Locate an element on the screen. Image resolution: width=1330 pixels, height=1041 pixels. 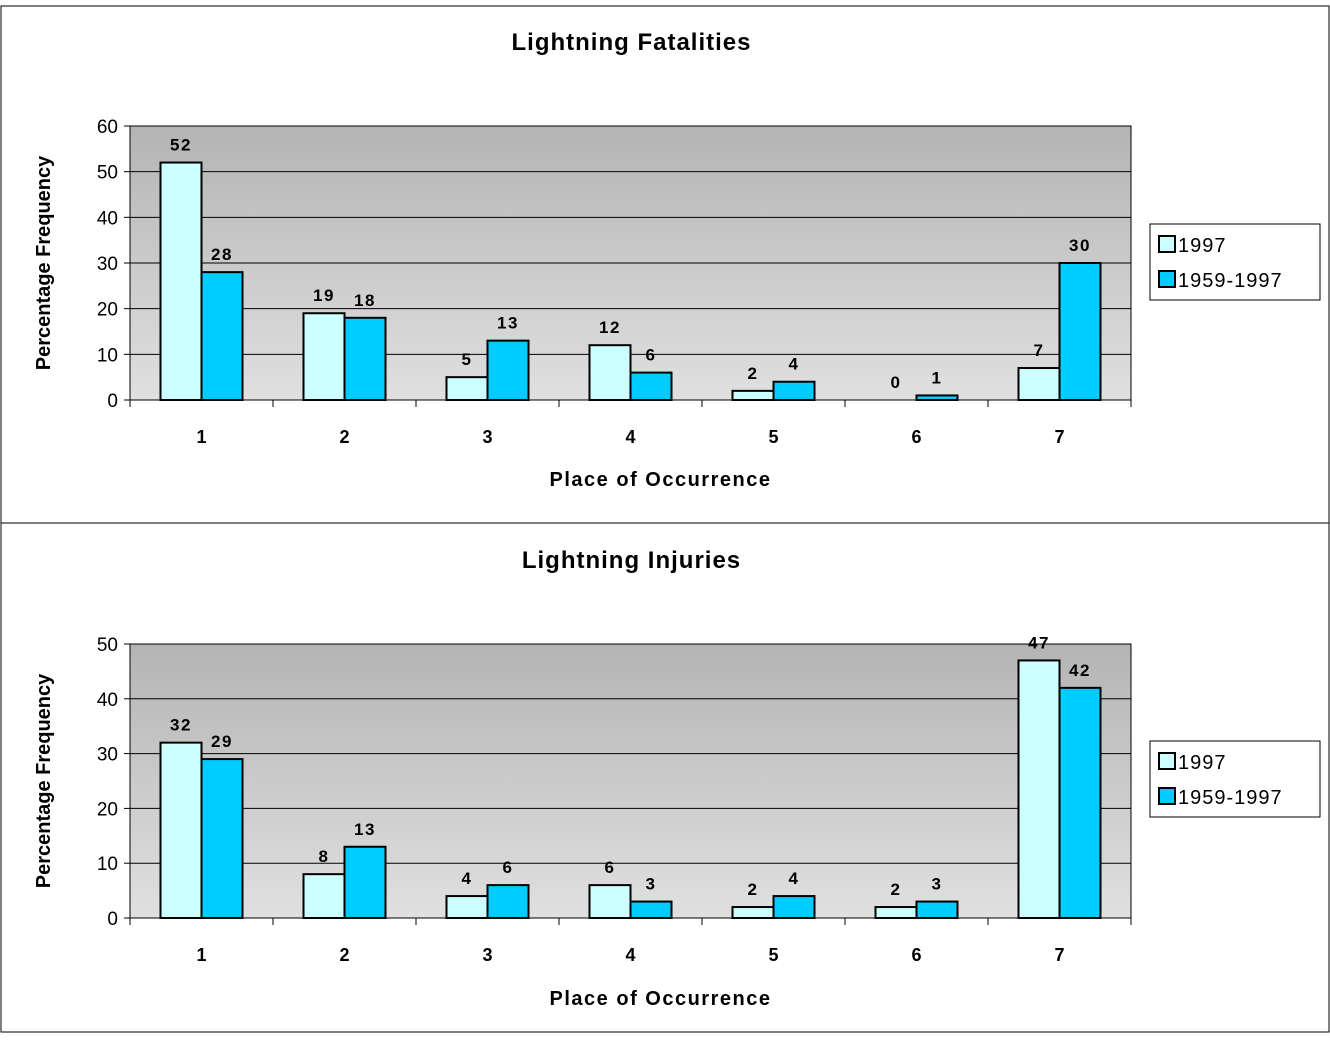
data-label: 5 is located at coordinates (467, 359).